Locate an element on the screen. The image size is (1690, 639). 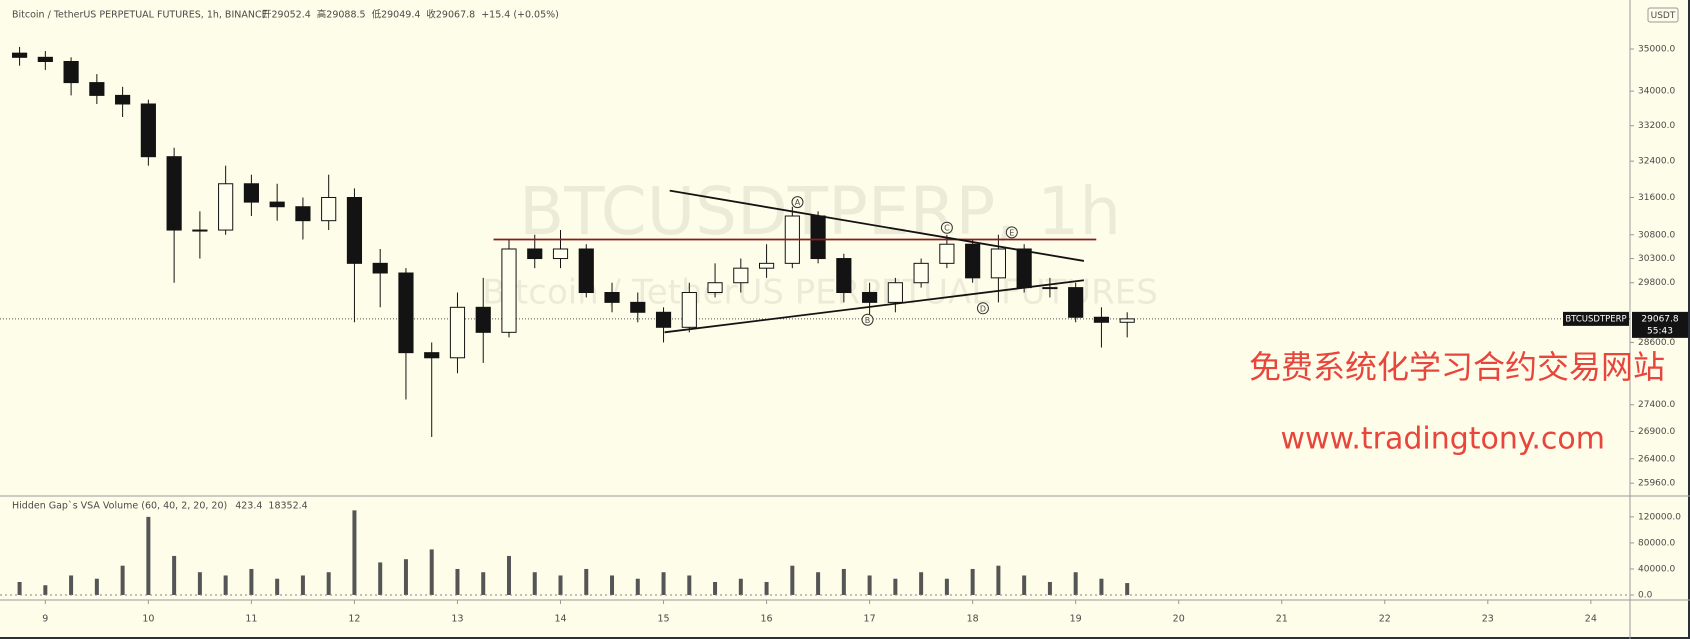
y-tick-label: 33200.0 is located at coordinates (1656, 126).